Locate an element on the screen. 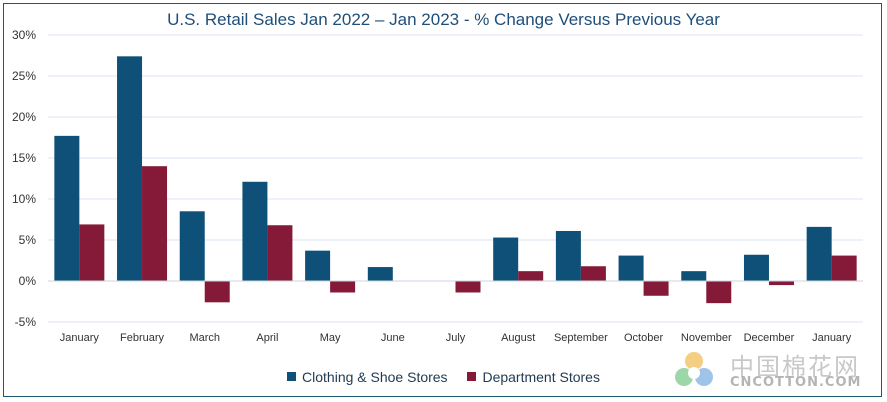 Image resolution: width=887 pixels, height=402 pixels. y-tick-label: -5% is located at coordinates (26, 322).